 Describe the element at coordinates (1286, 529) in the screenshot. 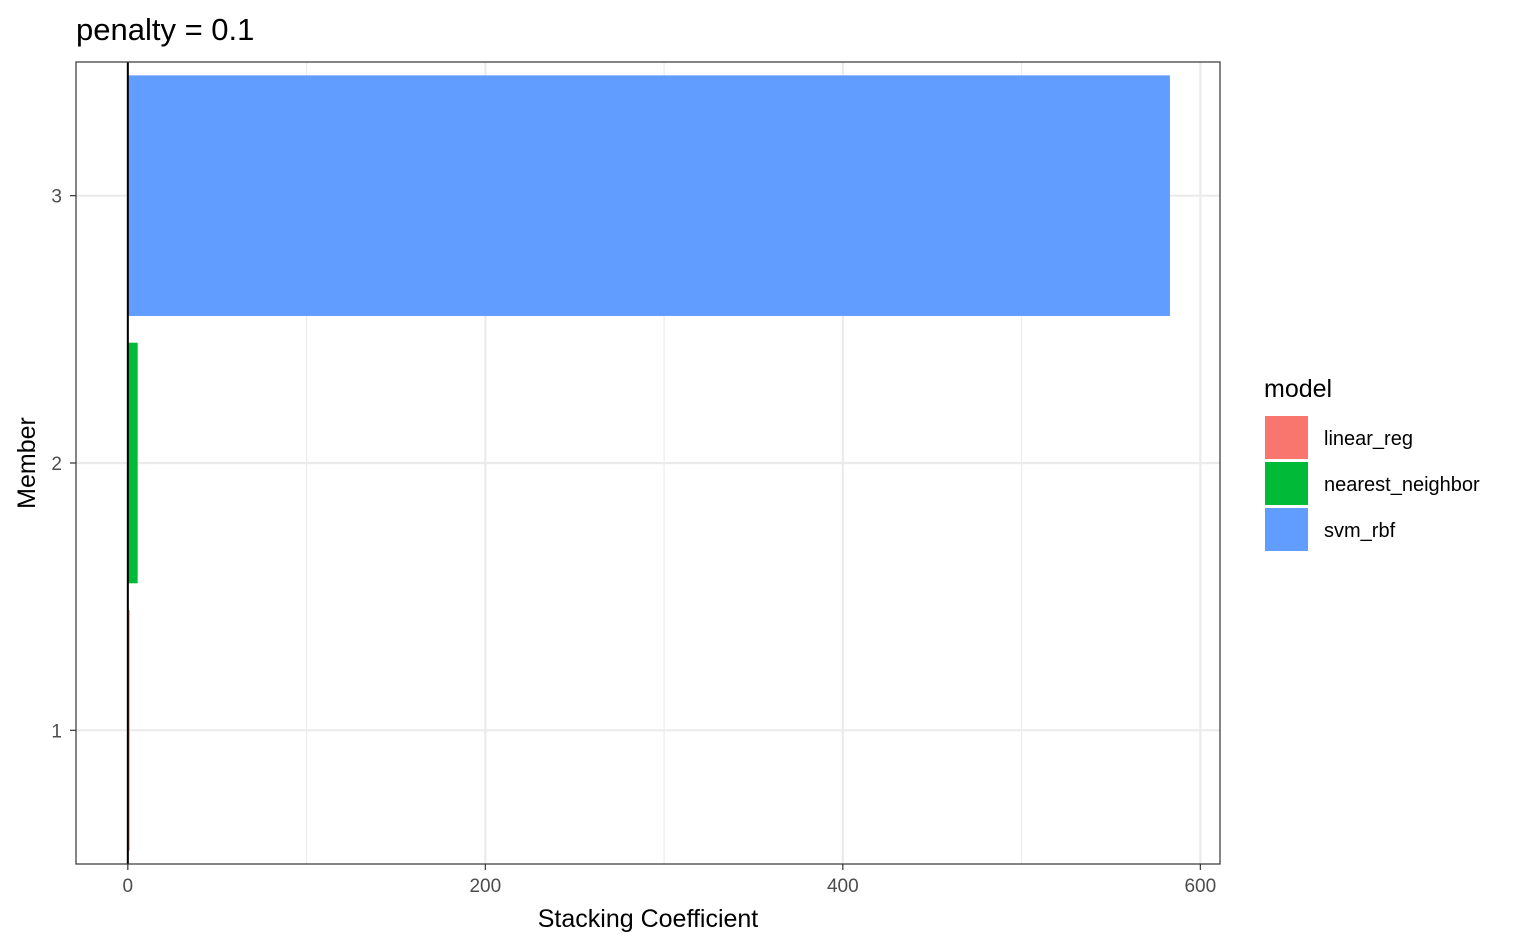

I see `legend-swatch-svm_rbf` at that location.